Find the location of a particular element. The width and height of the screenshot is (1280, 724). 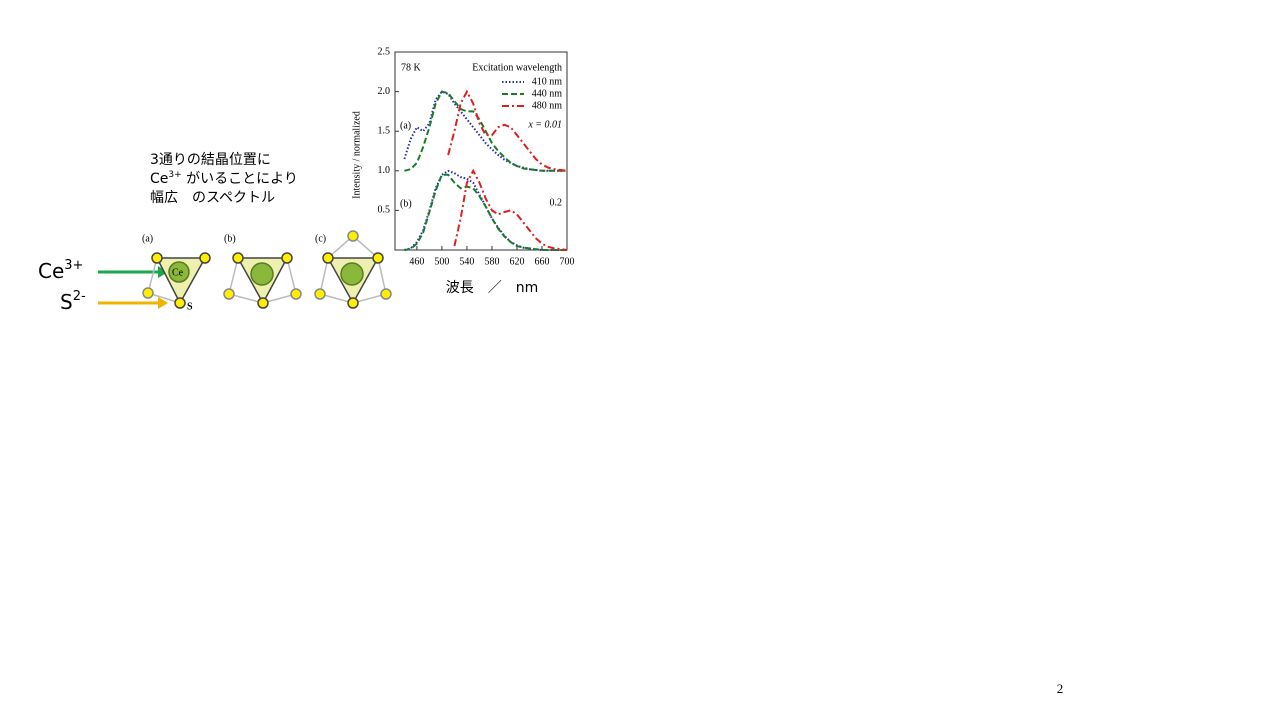

y-tick-label: 2.0 is located at coordinates (384, 91).